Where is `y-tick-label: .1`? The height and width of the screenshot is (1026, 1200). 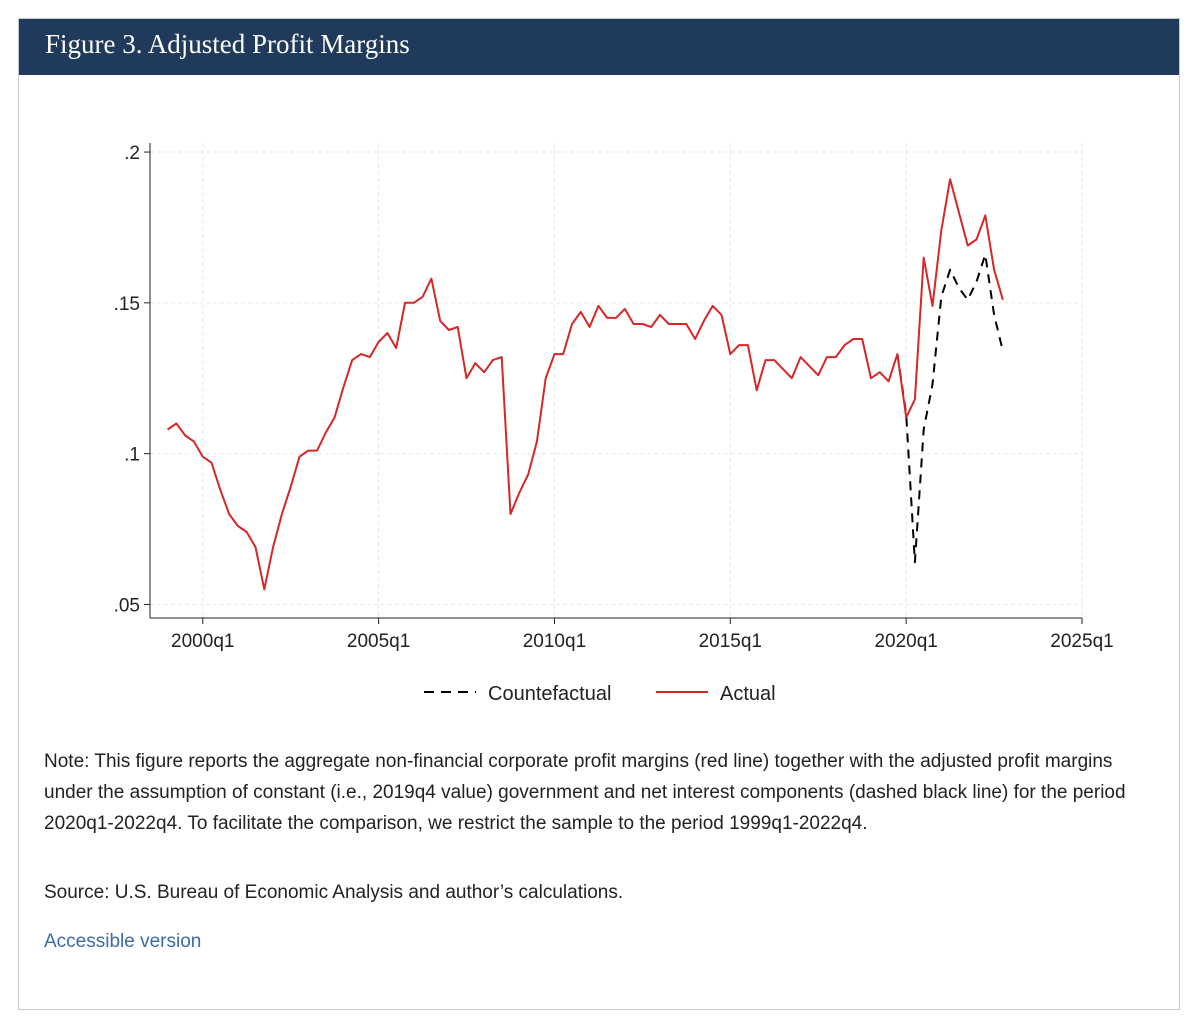
y-tick-label: .1 is located at coordinates (132, 455).